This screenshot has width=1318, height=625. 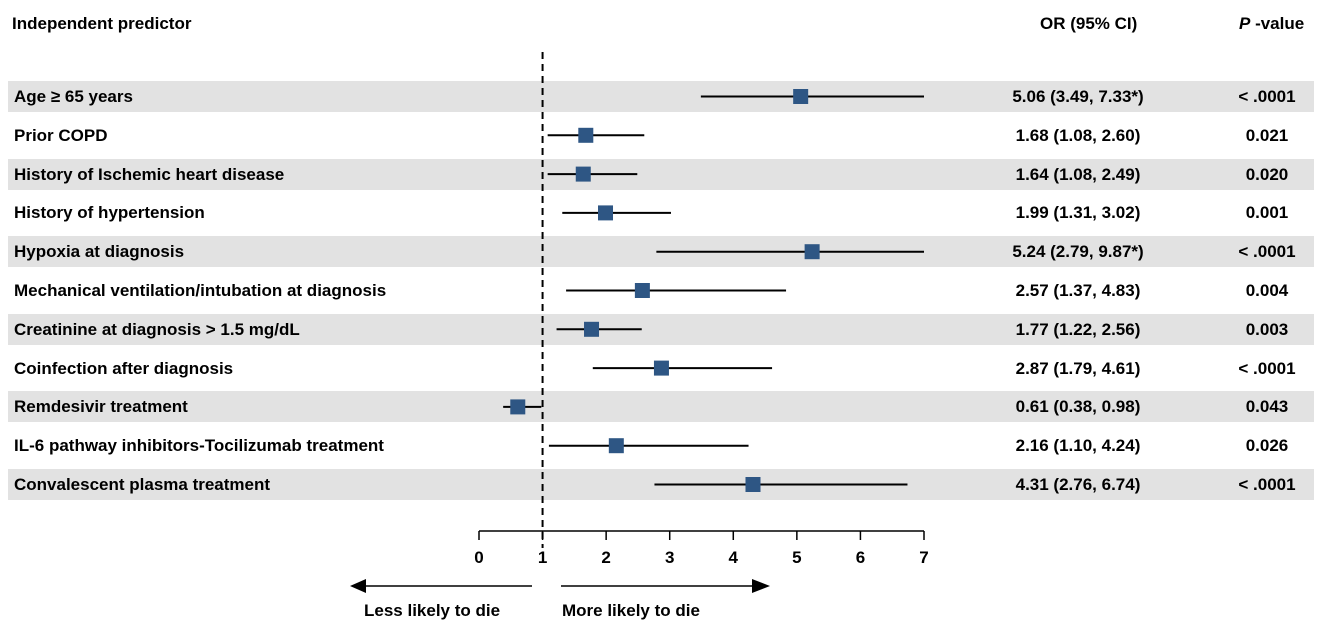 I want to click on p-suffix-label: -value, so click(x=1277, y=23).